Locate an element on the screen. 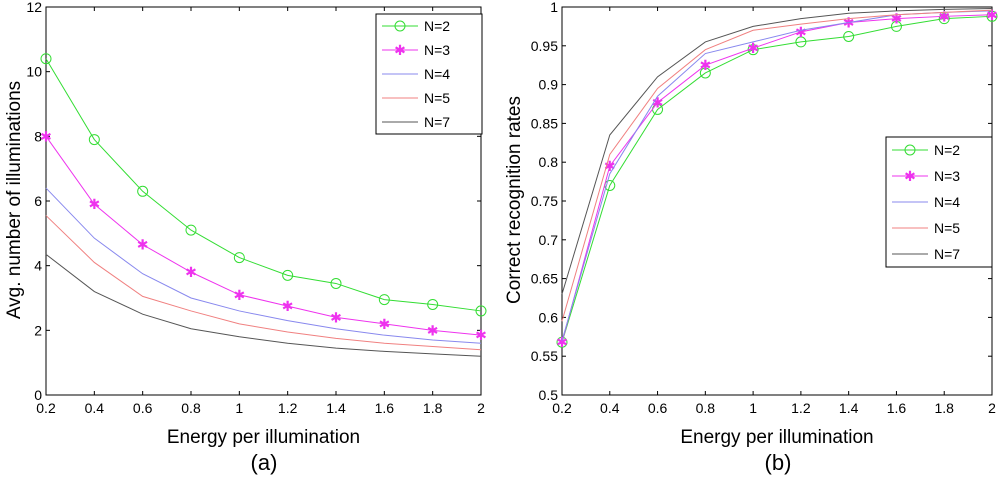 Image resolution: width=1000 pixels, height=477 pixels. y-tick-label: 0.95 is located at coordinates (544, 46).